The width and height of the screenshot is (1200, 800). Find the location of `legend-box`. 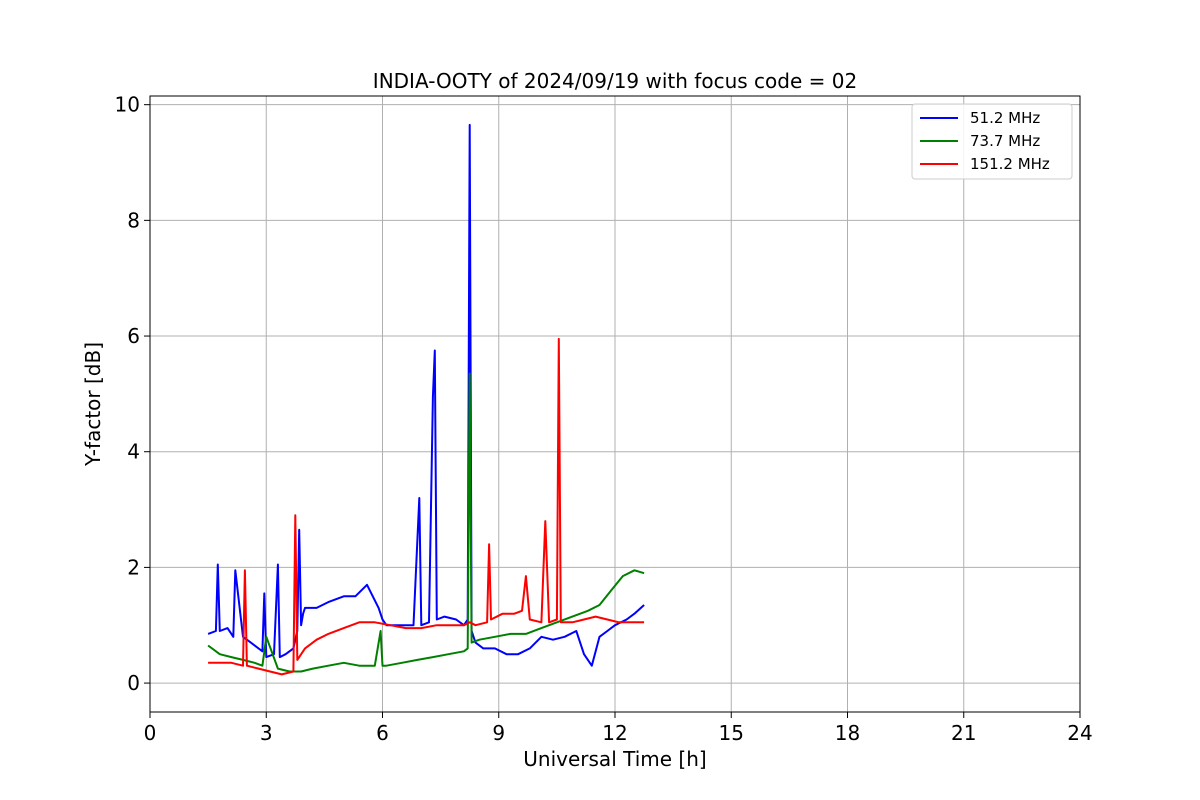

legend-box is located at coordinates (992, 141).